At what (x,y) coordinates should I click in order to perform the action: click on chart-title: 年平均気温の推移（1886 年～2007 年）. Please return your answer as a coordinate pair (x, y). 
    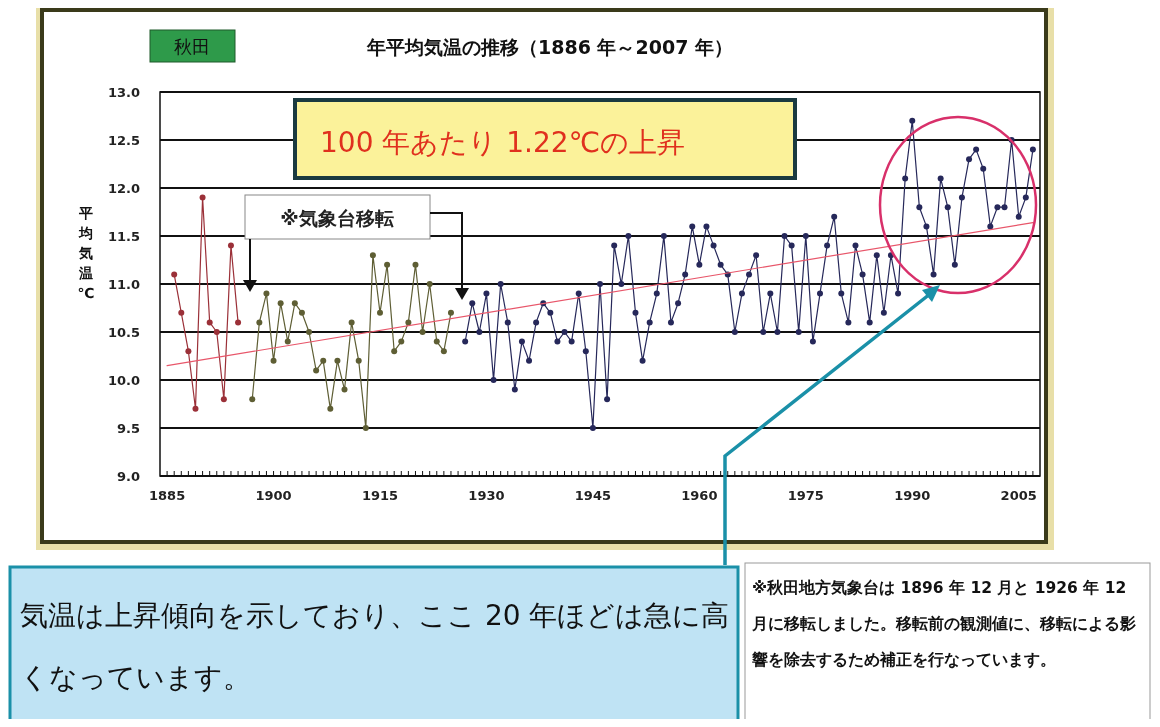
    Looking at the image, I should click on (549, 47).